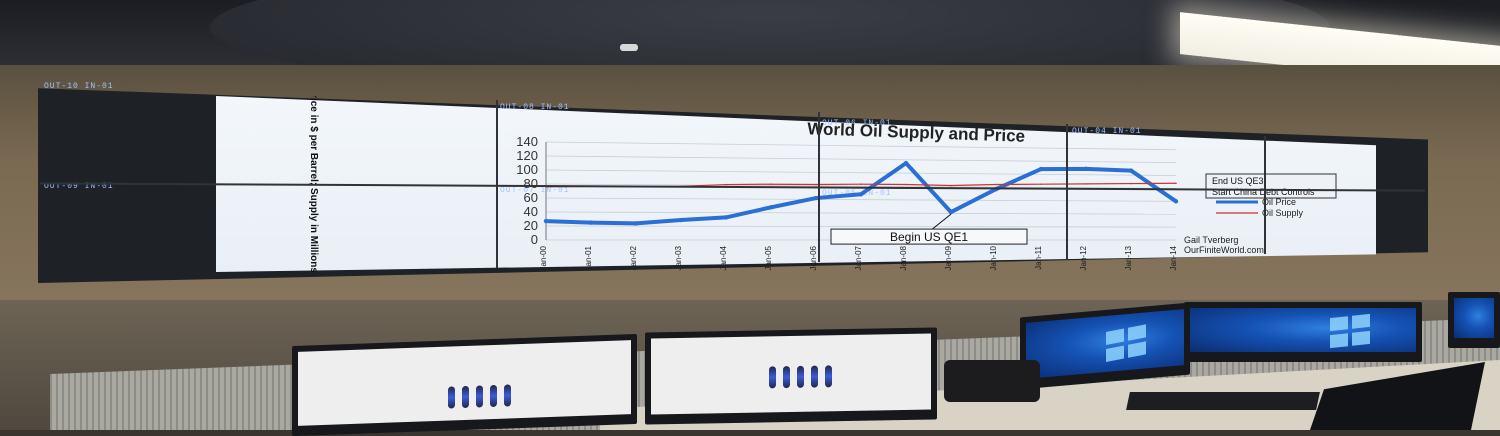  I want to click on x-tick-label: Jan-04, so click(723, 257).